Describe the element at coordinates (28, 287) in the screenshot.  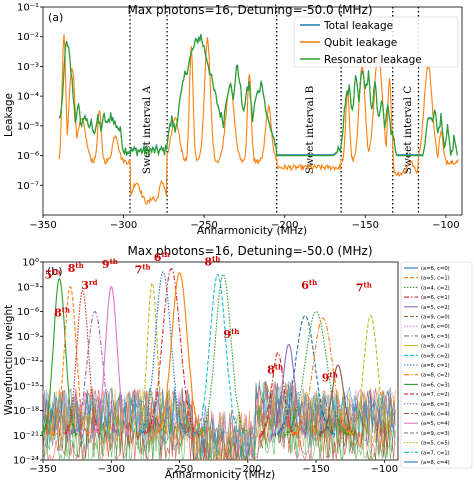
I see `y-tick-label-b: 10⁻³` at that location.